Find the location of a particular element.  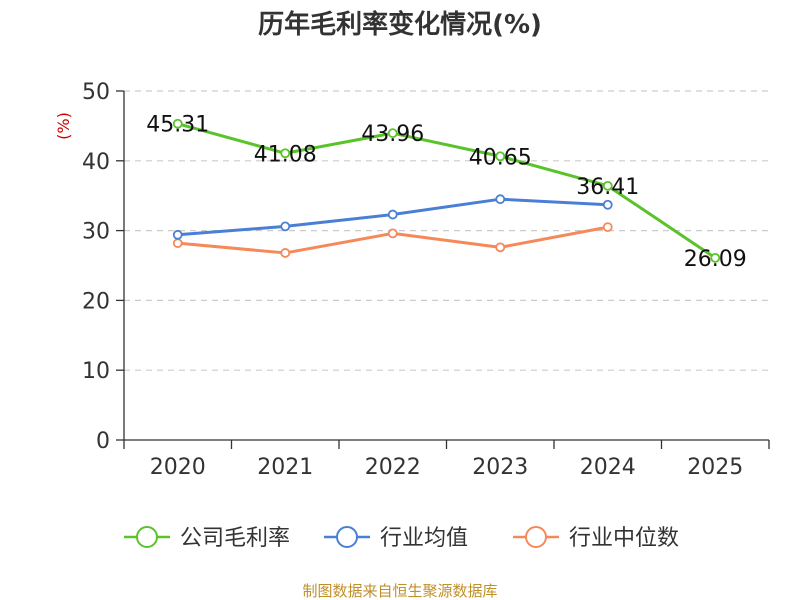

legend-item-0: 公司毛利率 is located at coordinates (207, 538).